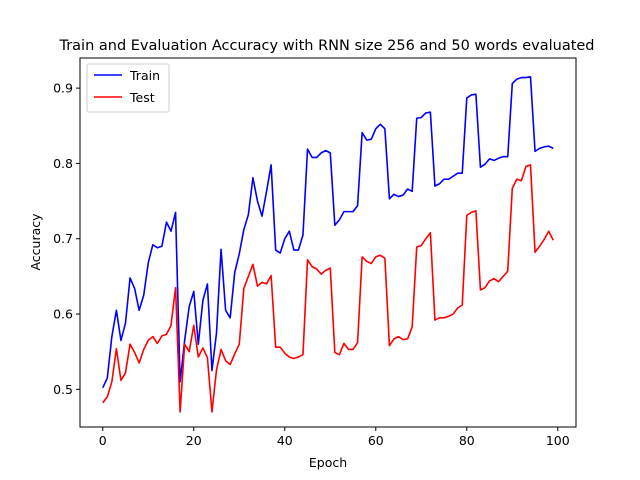 This screenshot has height=480, width=640. I want to click on y-tick-label: 0.8, so click(63, 163).